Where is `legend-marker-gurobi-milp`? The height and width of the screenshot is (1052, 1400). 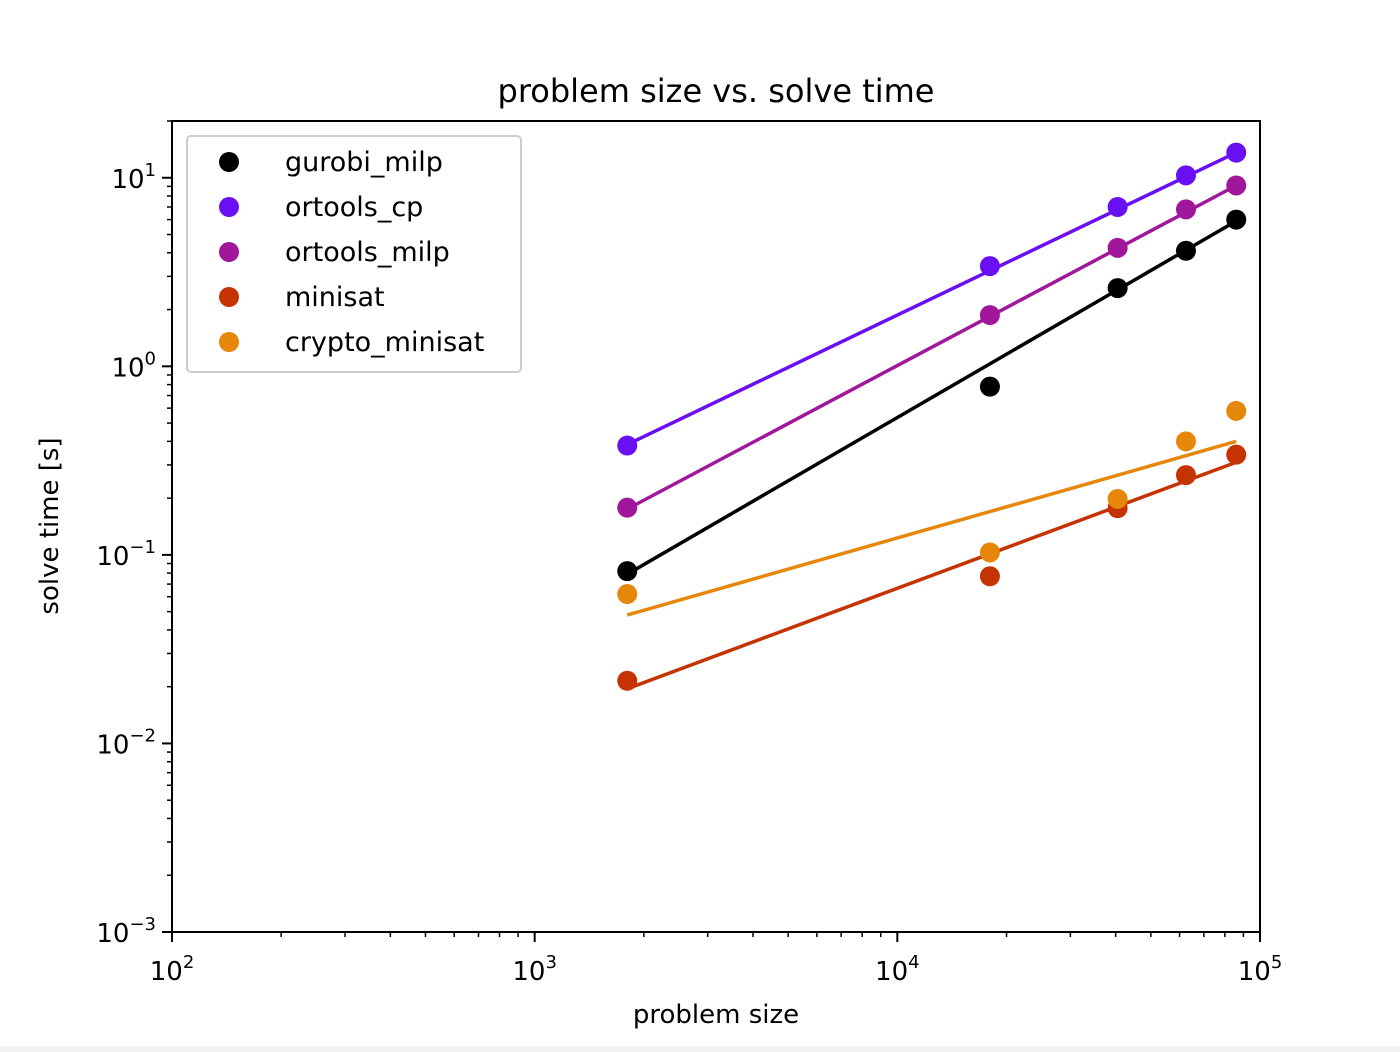 legend-marker-gurobi-milp is located at coordinates (229, 162).